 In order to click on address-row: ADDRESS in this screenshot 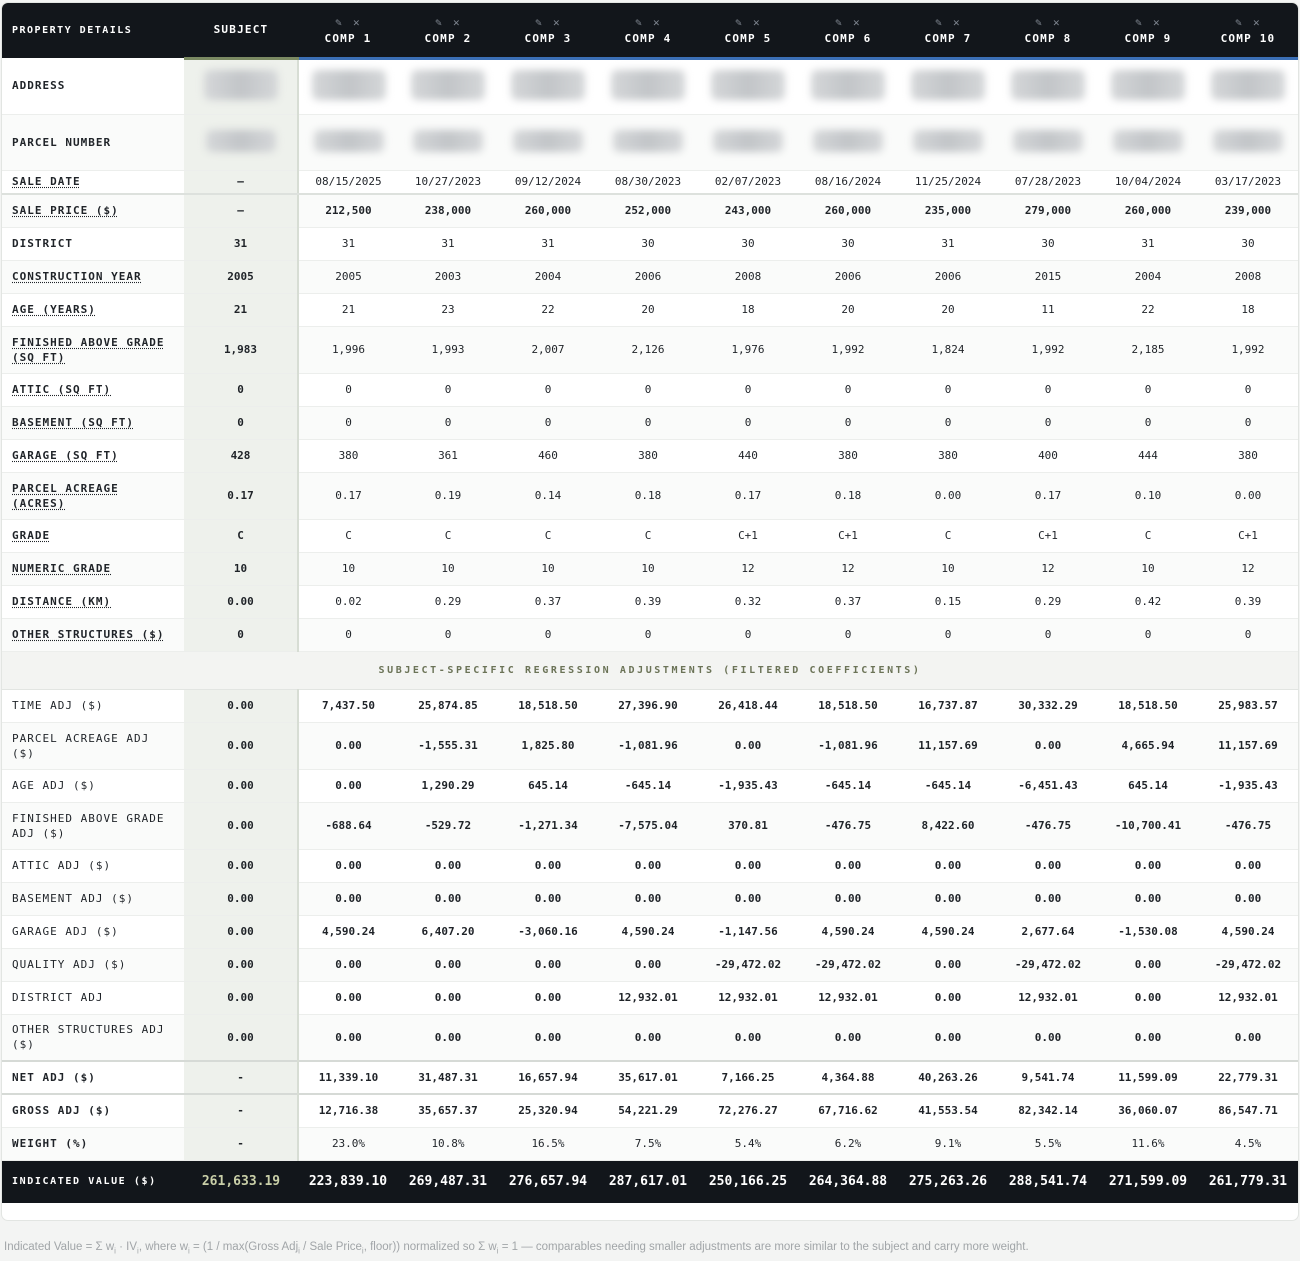, I will do `click(650, 86)`.